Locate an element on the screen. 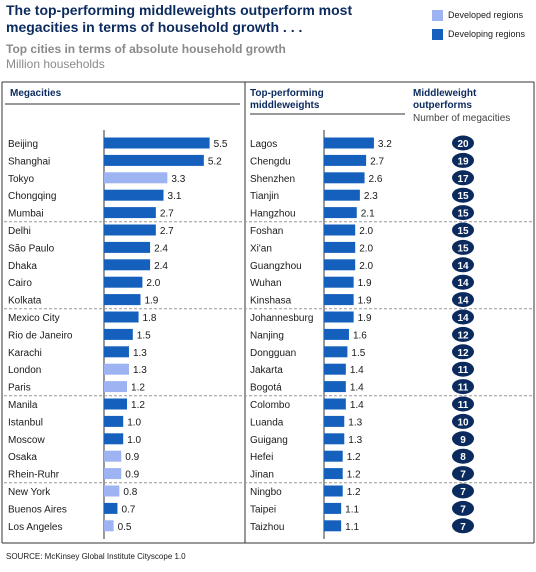 This screenshot has width=536, height=572. megacity-value: 1.5 is located at coordinates (144, 335).